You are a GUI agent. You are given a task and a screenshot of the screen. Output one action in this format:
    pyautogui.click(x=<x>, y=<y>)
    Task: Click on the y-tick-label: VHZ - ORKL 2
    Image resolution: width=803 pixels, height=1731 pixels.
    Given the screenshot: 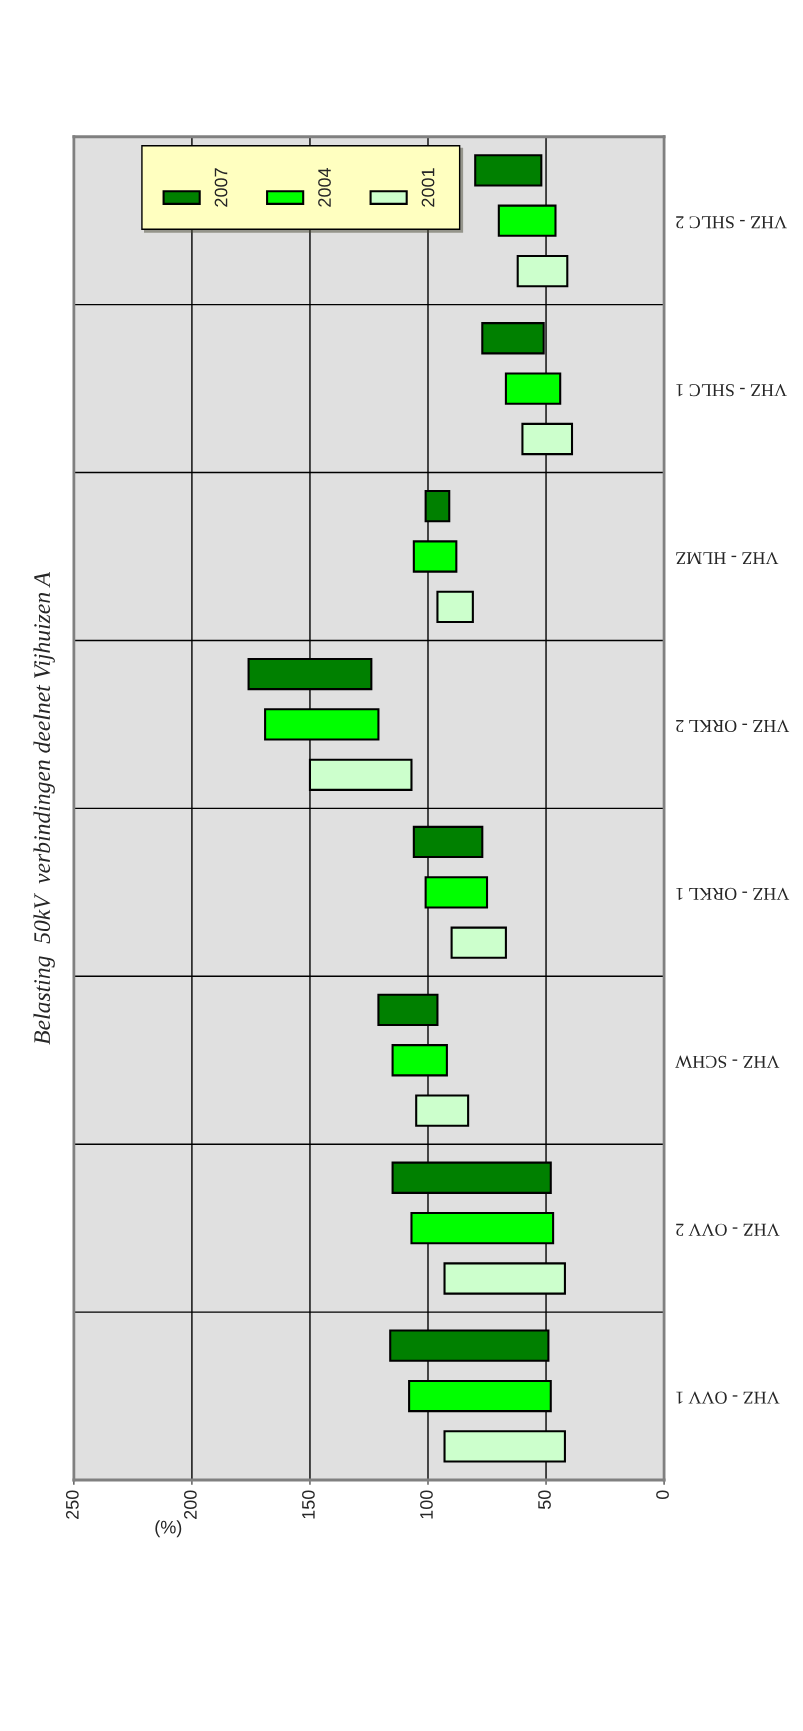 What is the action you would take?
    pyautogui.click(x=733, y=726)
    